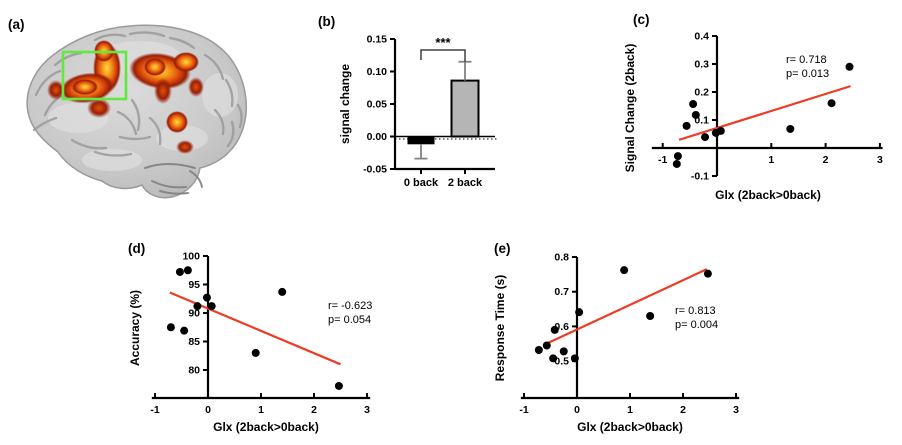  Describe the element at coordinates (500, 328) in the screenshot. I see `y-axis-title: Response Time (s)` at that location.